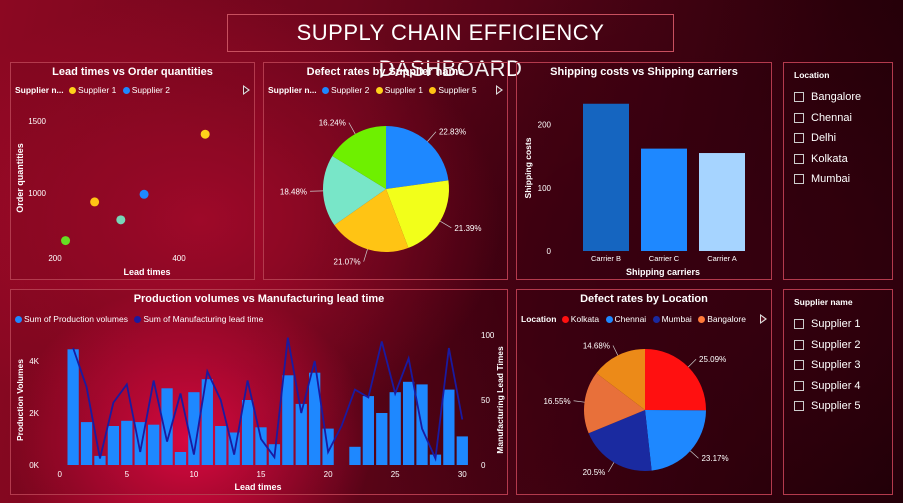 The height and width of the screenshot is (503, 903). Describe the element at coordinates (836, 344) in the screenshot. I see `slicer-option-label: Supplier 2` at that location.